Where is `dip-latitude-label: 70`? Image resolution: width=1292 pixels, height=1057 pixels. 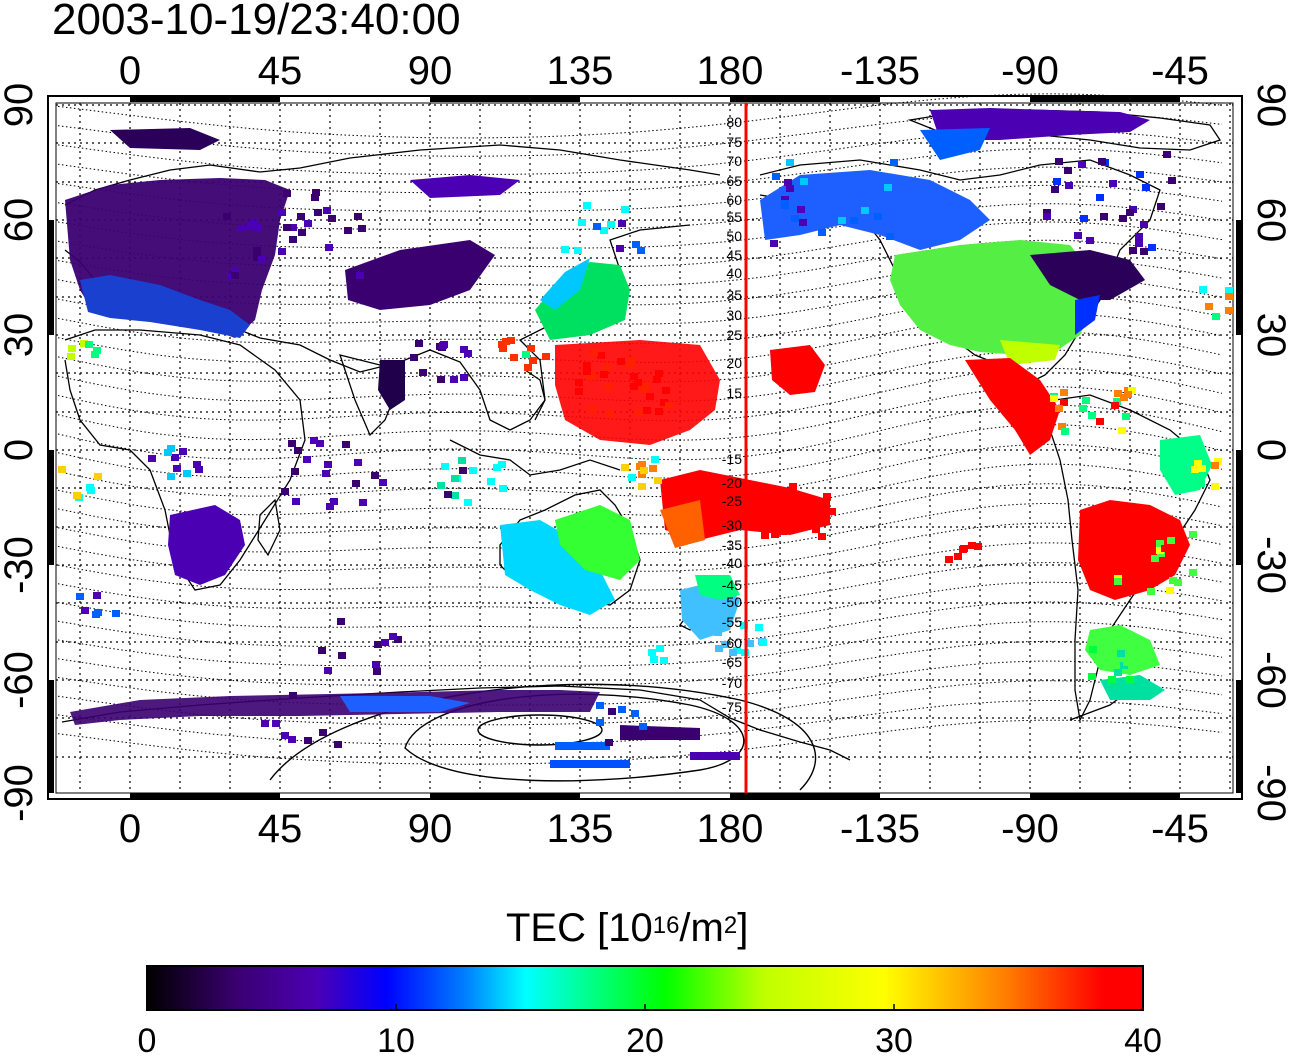
dip-latitude-label: 70 is located at coordinates (734, 161).